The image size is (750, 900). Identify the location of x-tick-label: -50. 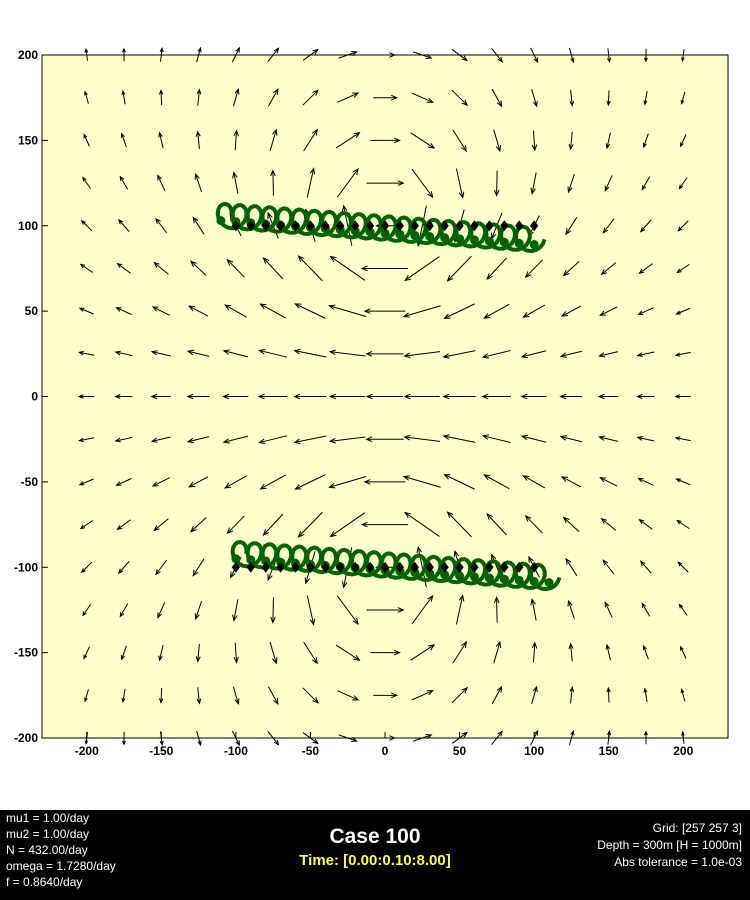
(311, 751).